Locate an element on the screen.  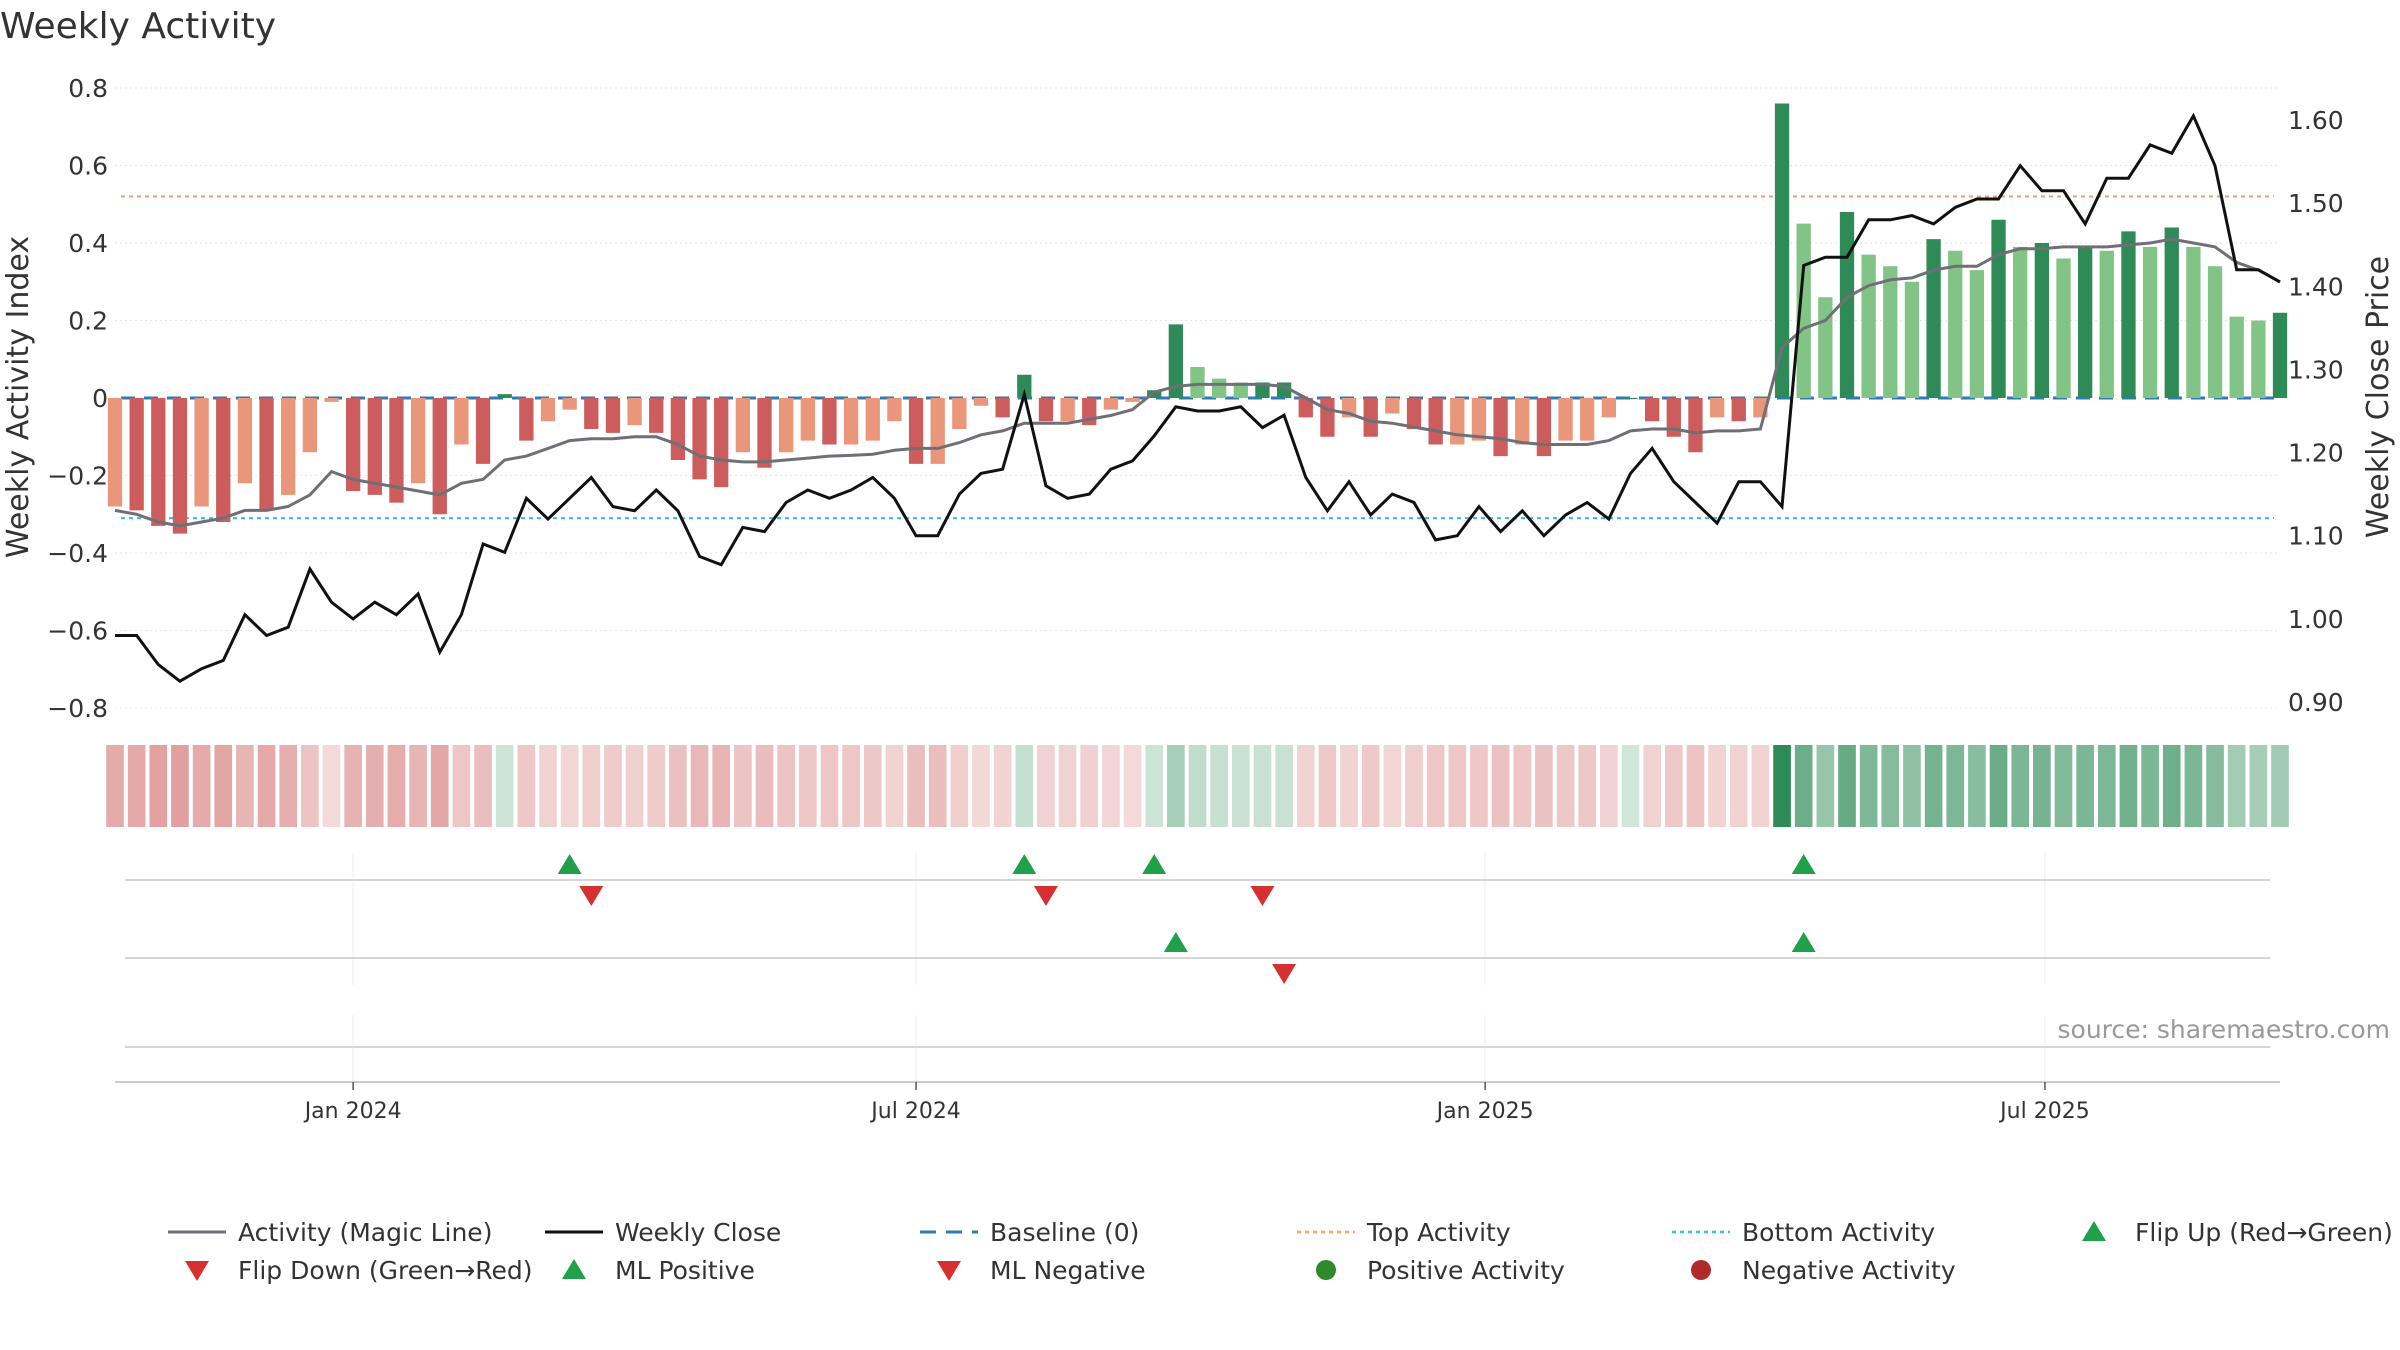
legend-item: Activity (Magic Line) is located at coordinates (330, 1232).